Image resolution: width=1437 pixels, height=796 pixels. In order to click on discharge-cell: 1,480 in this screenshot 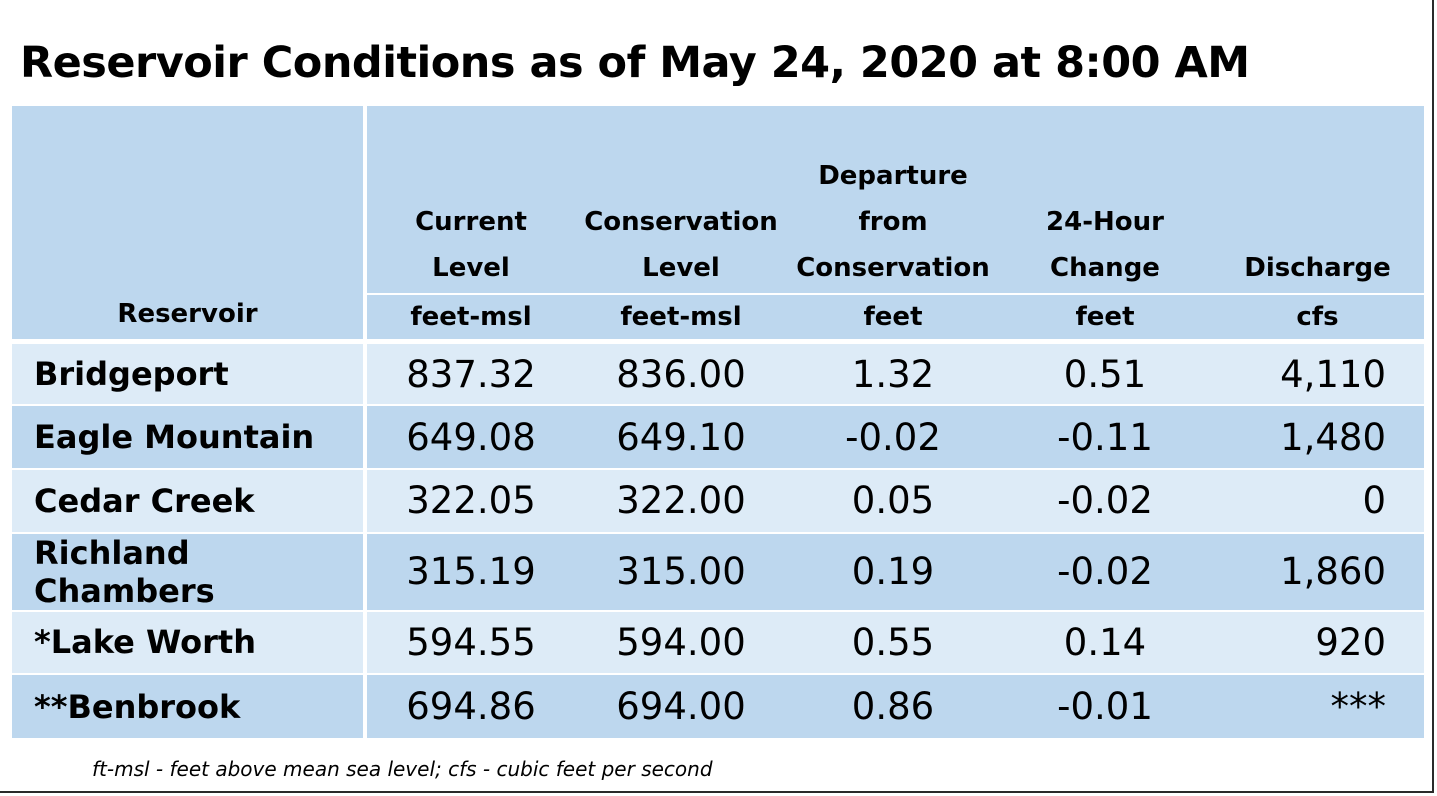, I will do `click(1317, 436)`.